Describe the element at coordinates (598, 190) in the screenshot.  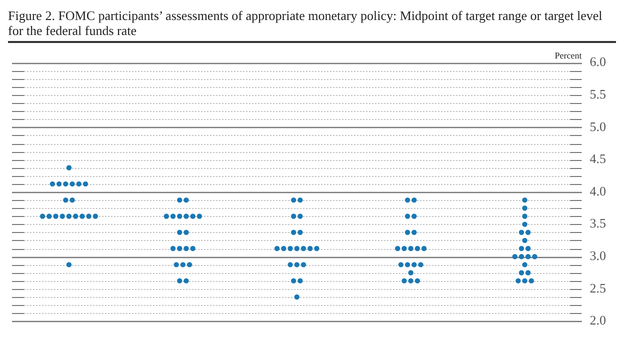
I see `y-tick-label: 4.0` at that location.